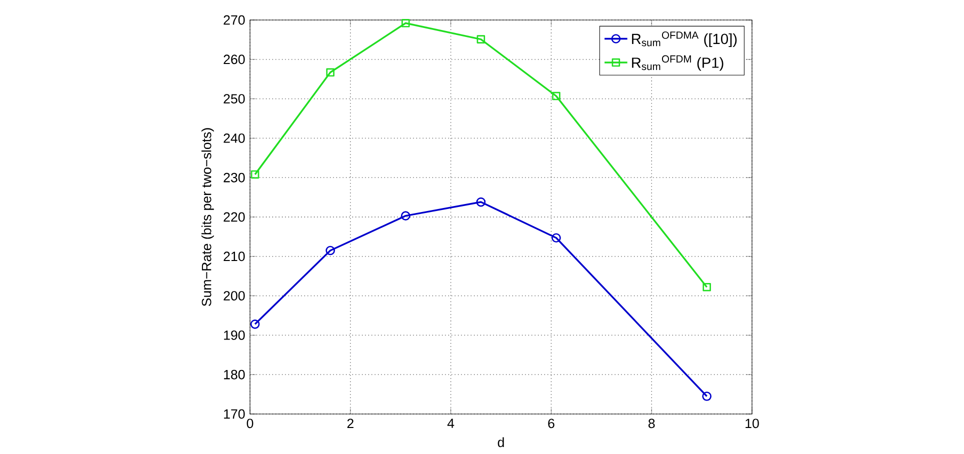  Describe the element at coordinates (234, 59) in the screenshot. I see `y-tick-label: 260` at that location.